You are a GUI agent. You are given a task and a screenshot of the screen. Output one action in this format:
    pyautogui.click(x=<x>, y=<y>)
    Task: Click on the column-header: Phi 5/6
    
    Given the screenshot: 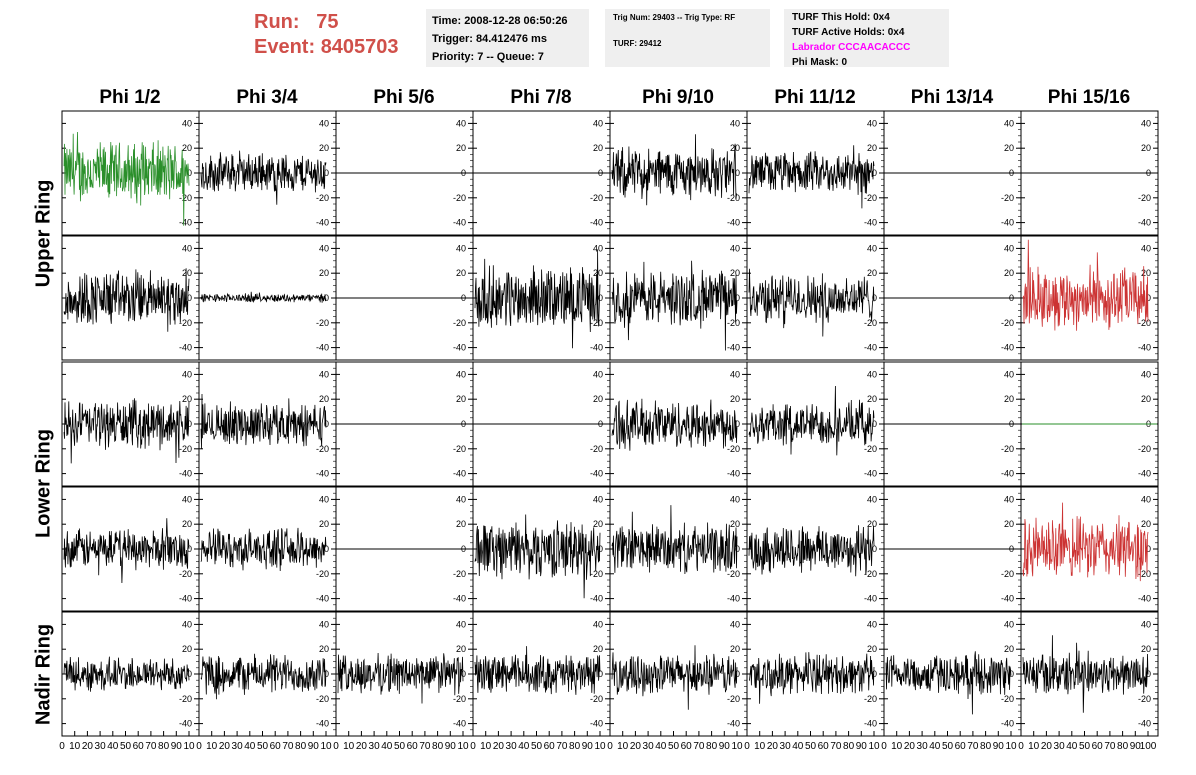 What is the action you would take?
    pyautogui.click(x=404, y=97)
    